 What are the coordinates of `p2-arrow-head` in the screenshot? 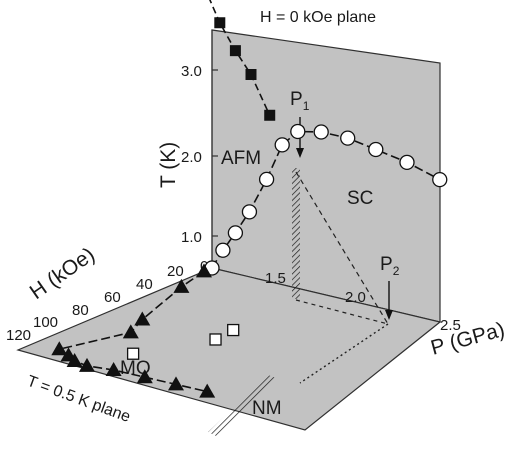 It's located at (389, 315).